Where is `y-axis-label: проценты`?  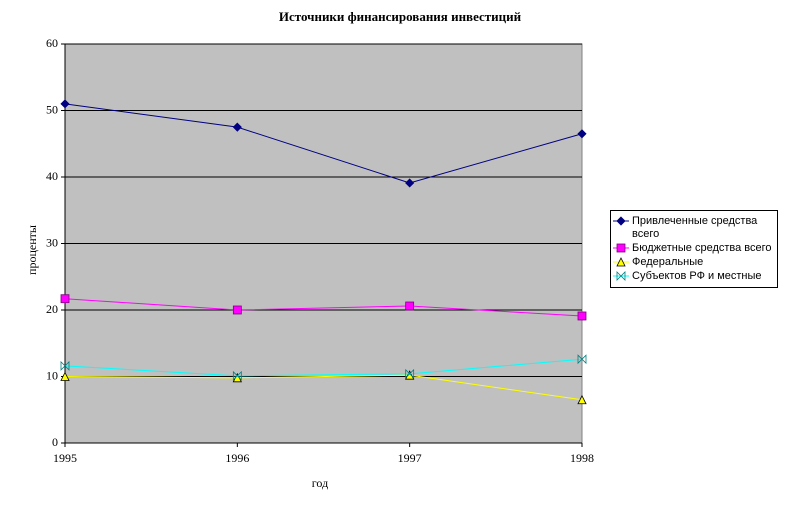 y-axis-label: проценты is located at coordinates (32, 250).